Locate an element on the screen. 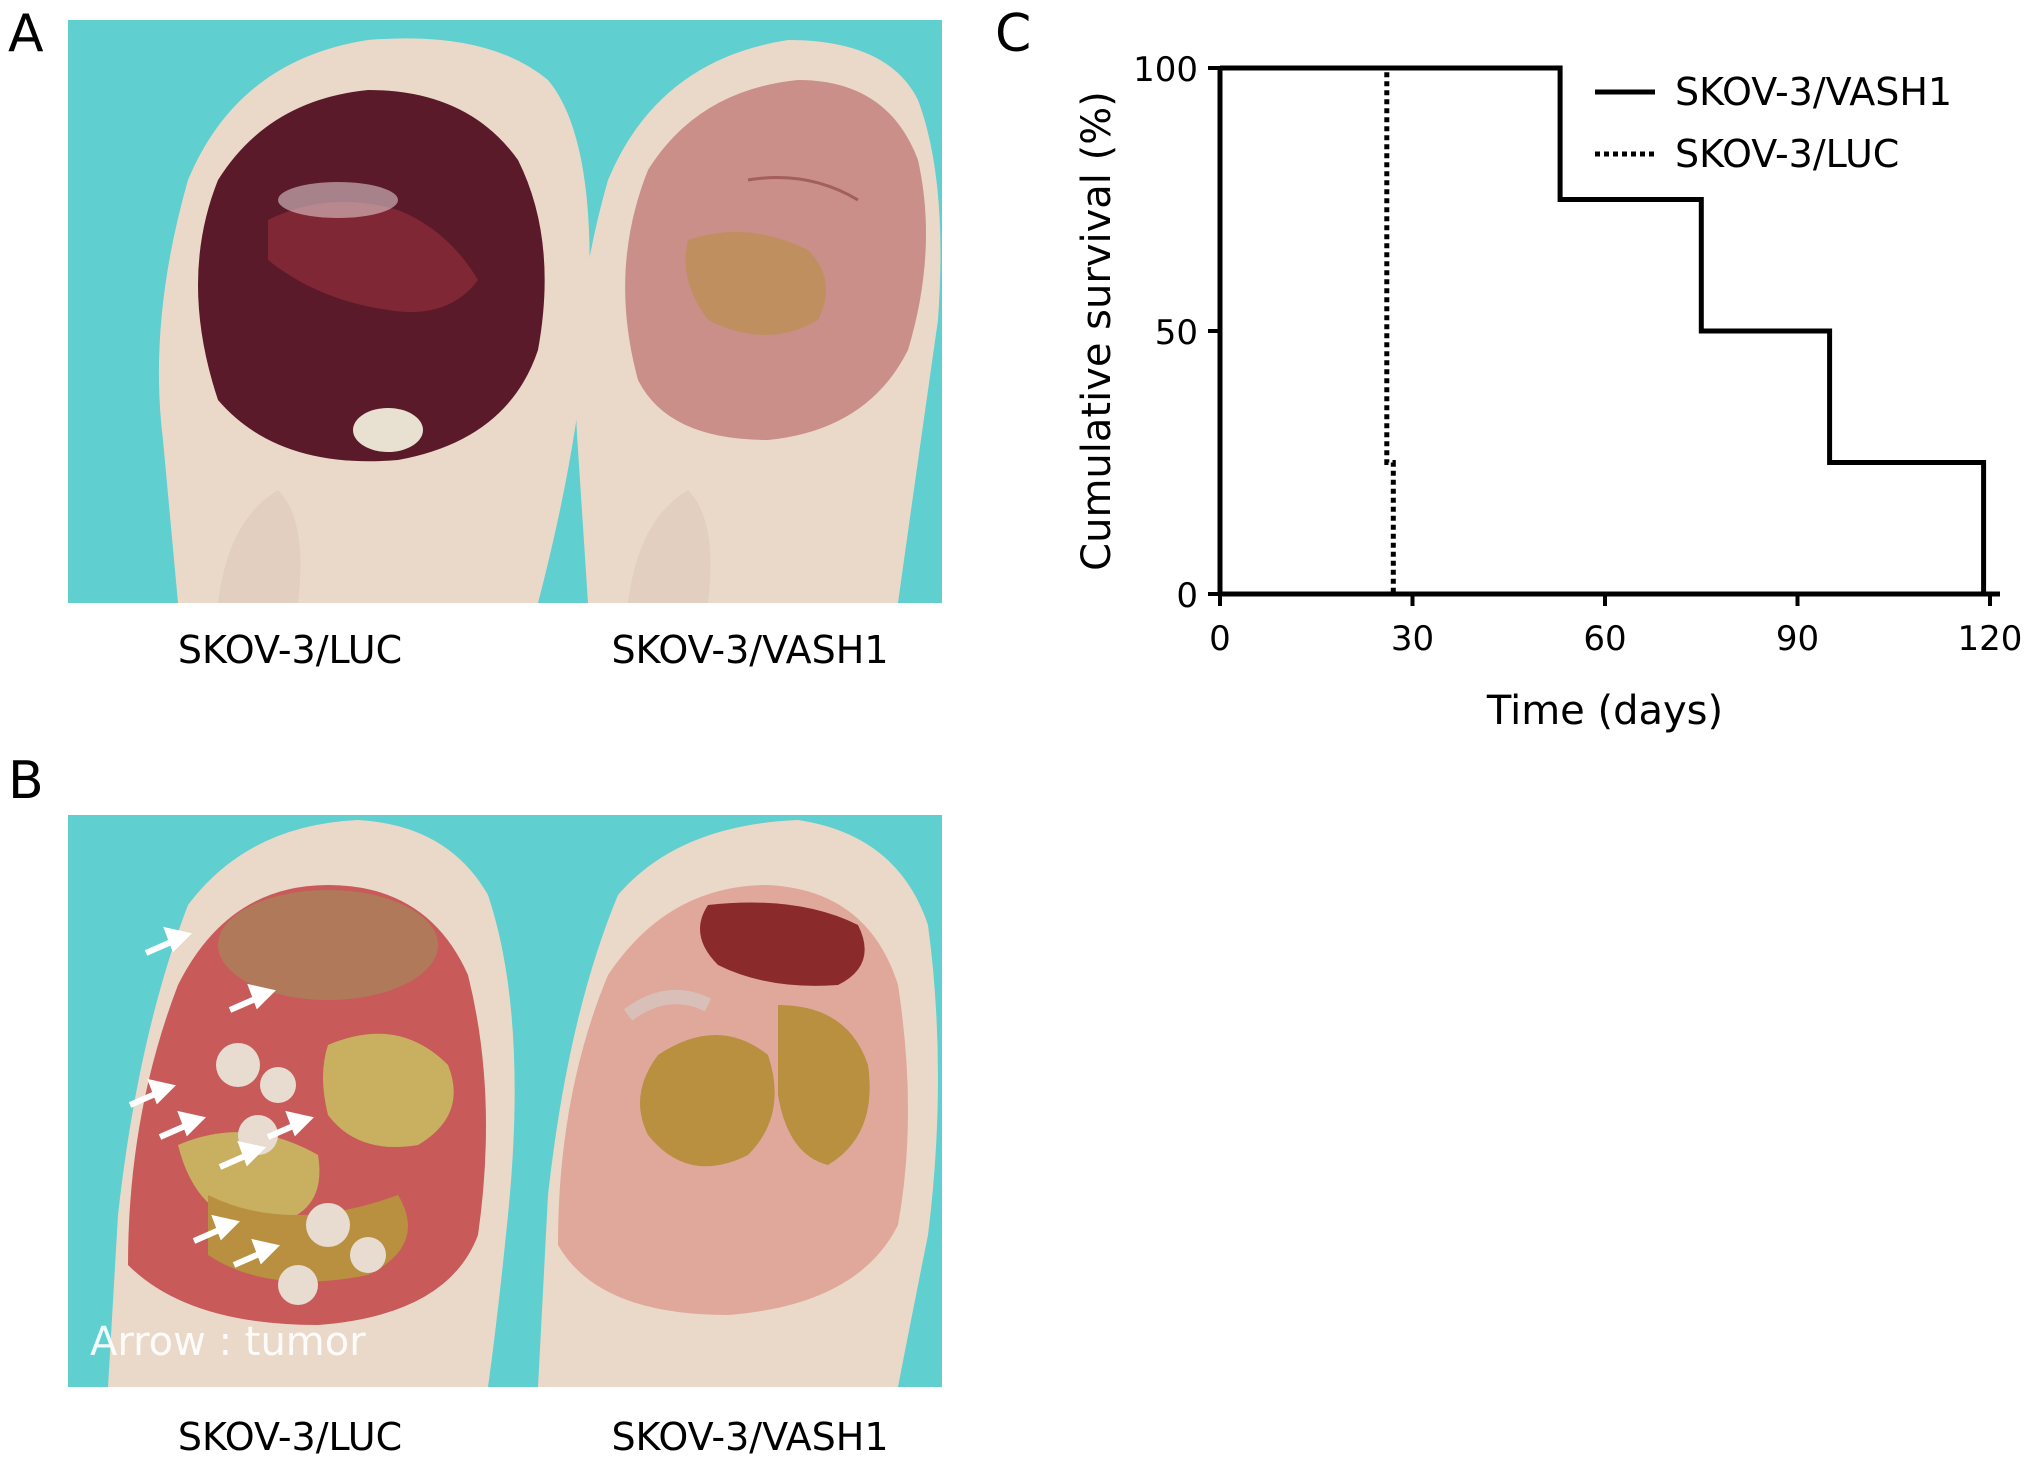 The image size is (2031, 1469). y-tick-label: 50 is located at coordinates (1176, 333).